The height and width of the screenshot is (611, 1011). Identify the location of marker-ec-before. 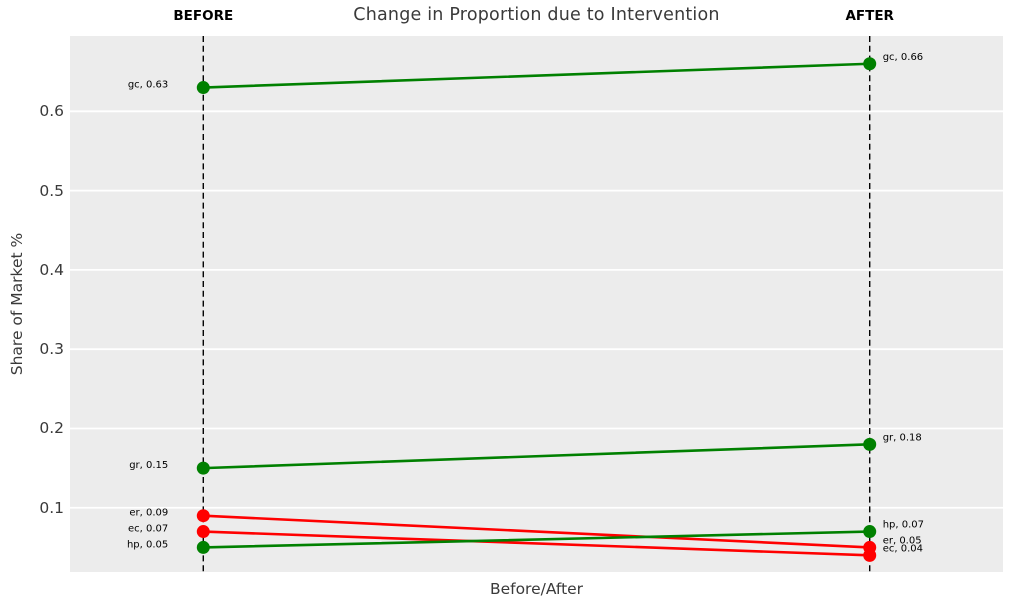
(203, 532).